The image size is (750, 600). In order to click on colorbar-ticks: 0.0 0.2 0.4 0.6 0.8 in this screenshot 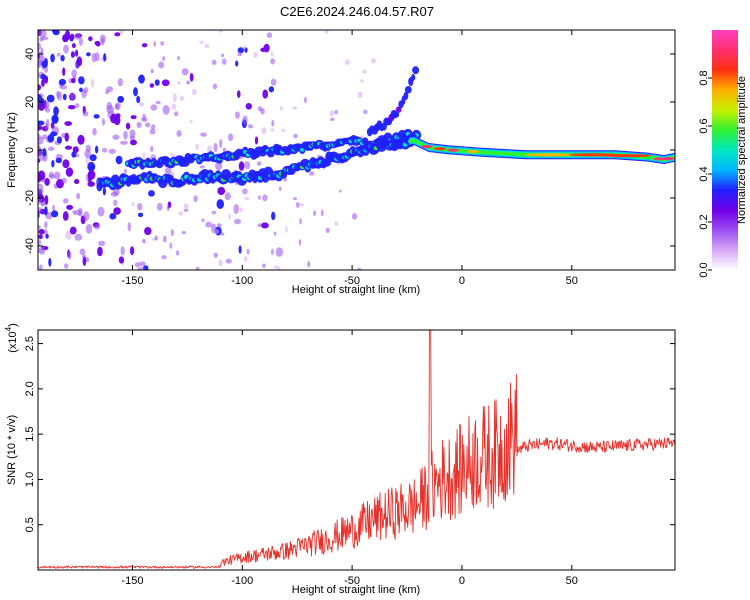, I will do `click(705, 174)`.